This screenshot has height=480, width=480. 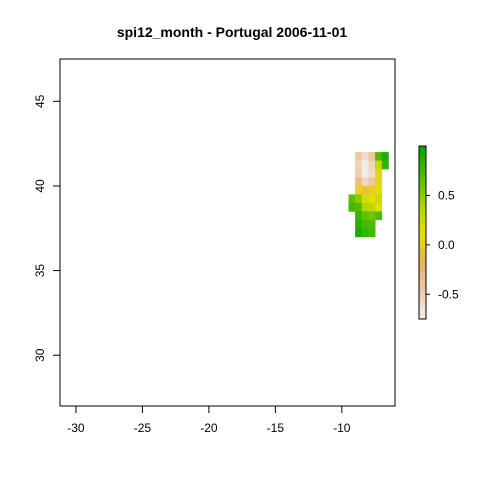 I want to click on y-tick-label: 45, so click(x=40, y=101).